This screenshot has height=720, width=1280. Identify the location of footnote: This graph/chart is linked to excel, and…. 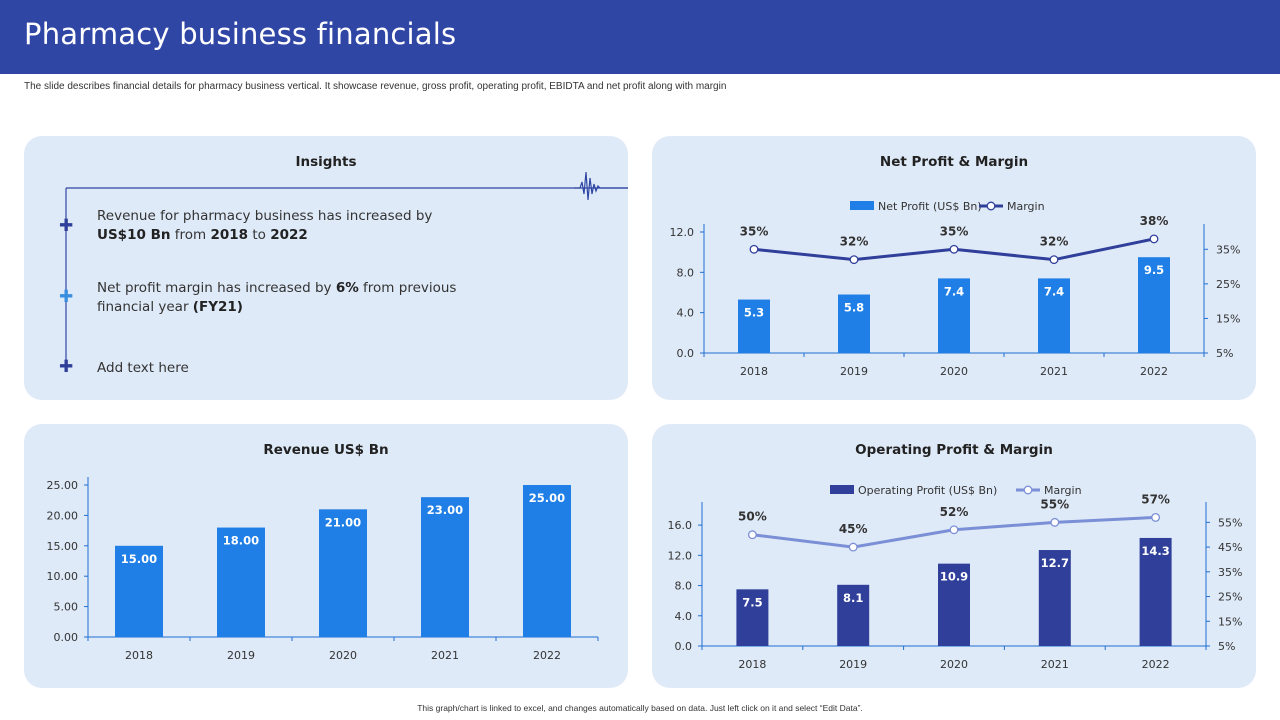
(640, 708).